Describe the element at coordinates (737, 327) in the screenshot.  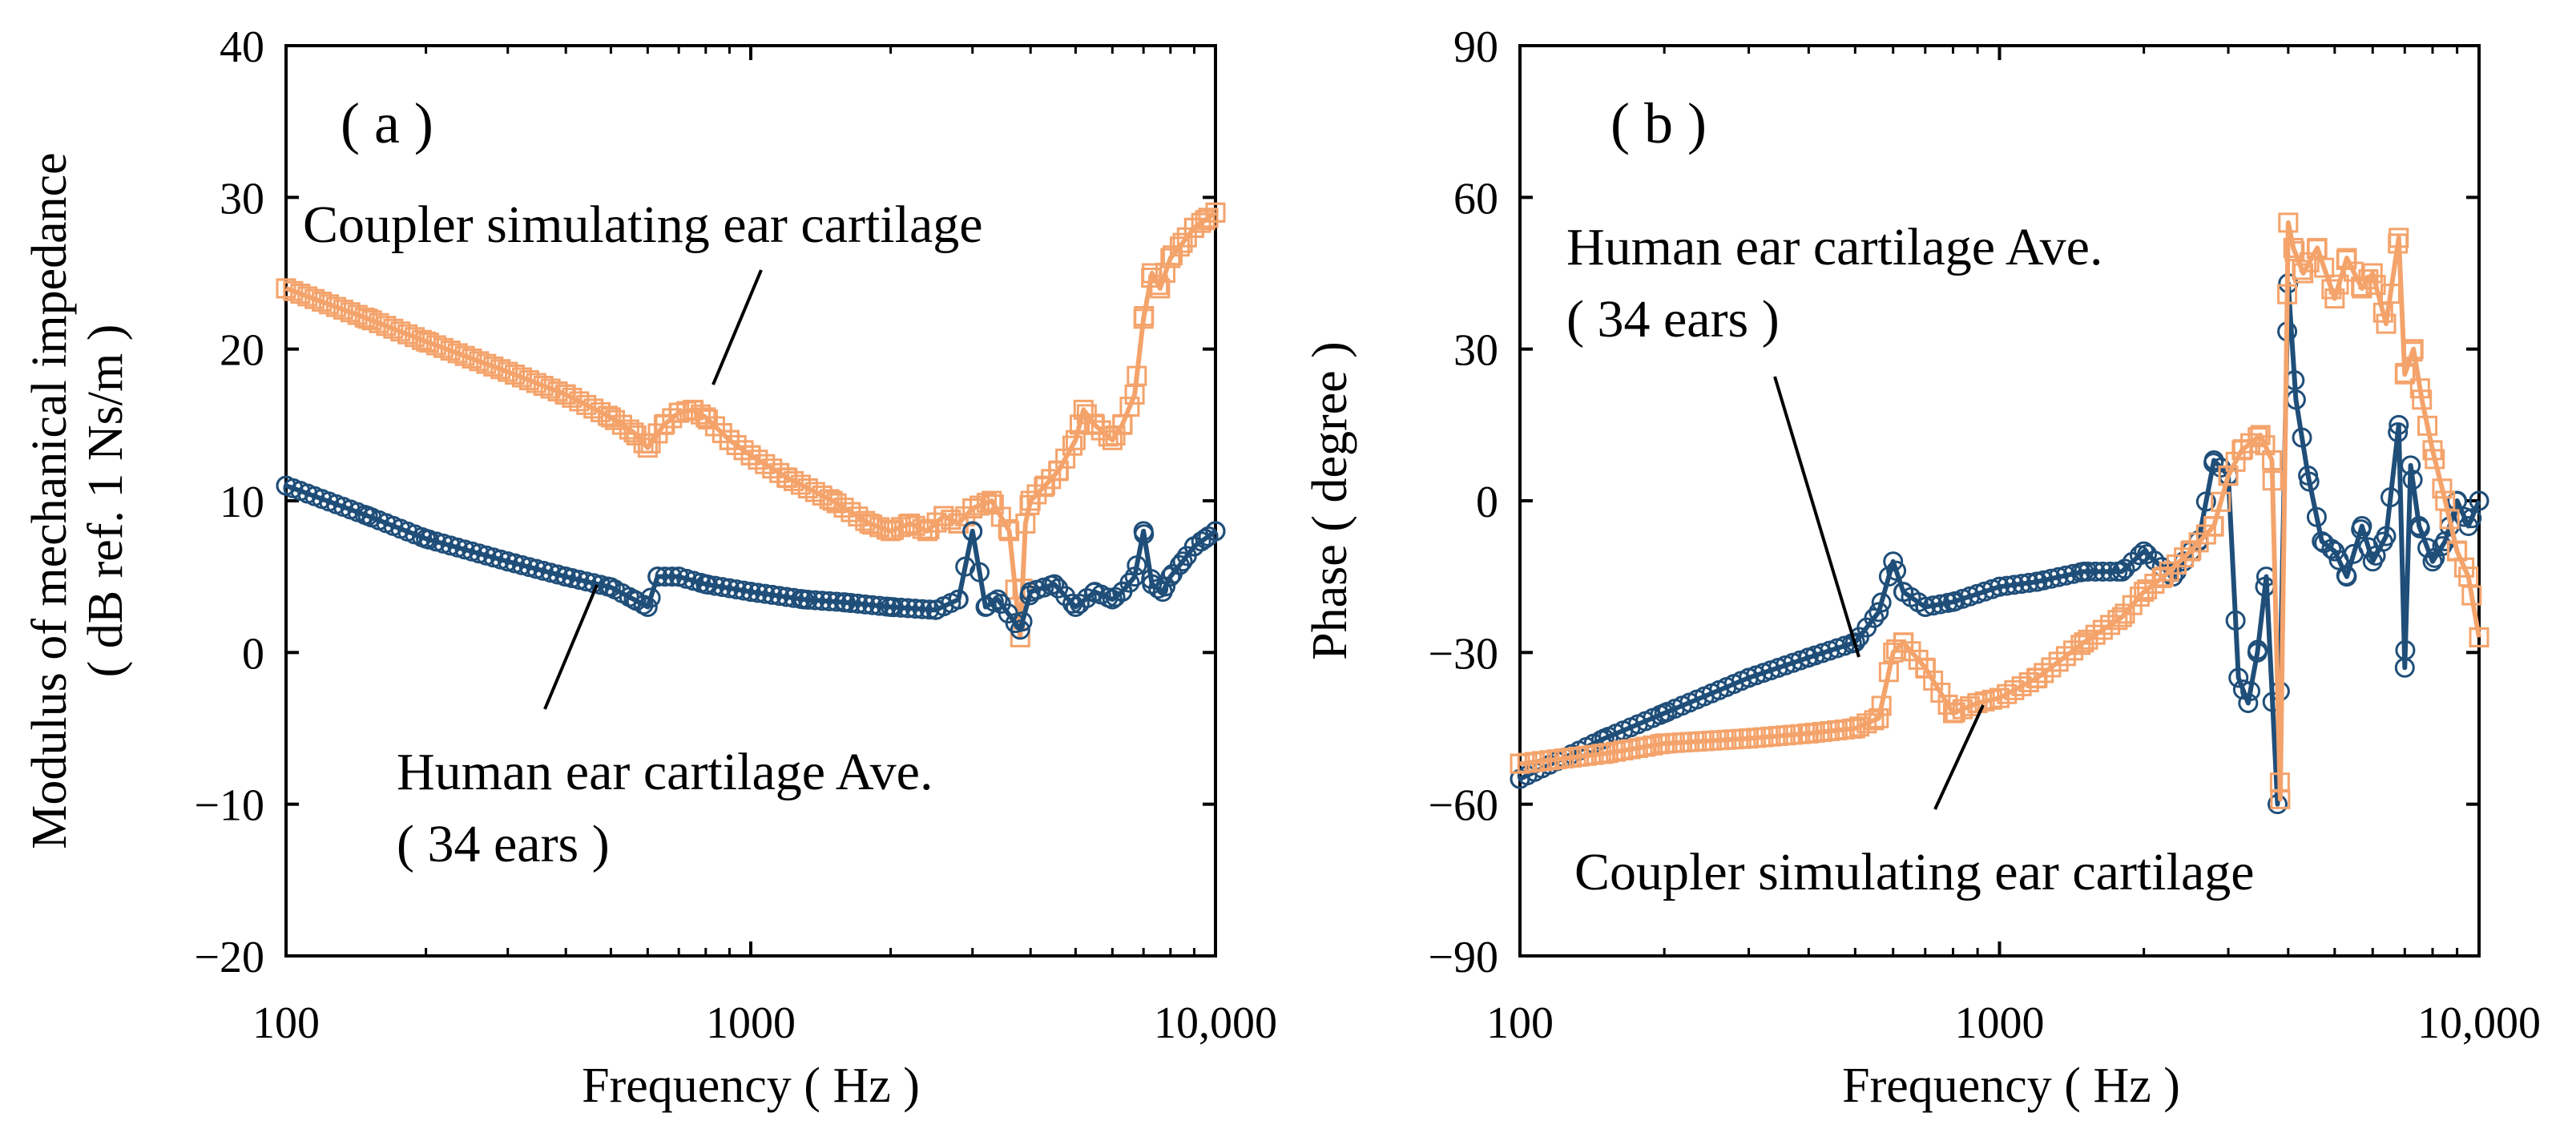
I see `annotation-leader-coupler-a` at that location.